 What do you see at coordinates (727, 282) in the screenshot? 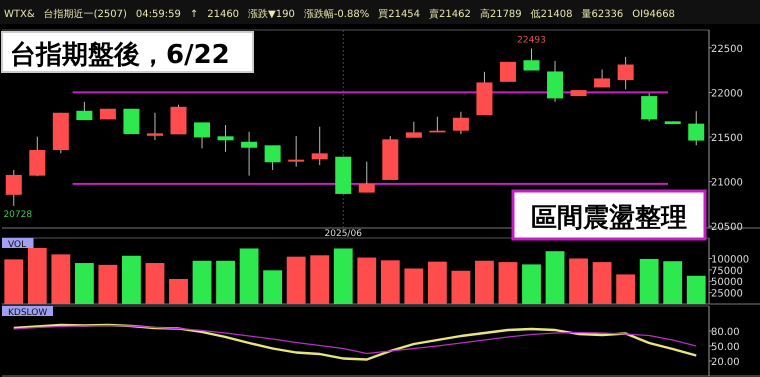
I see `y-tick-label: 50000` at bounding box center [727, 282].